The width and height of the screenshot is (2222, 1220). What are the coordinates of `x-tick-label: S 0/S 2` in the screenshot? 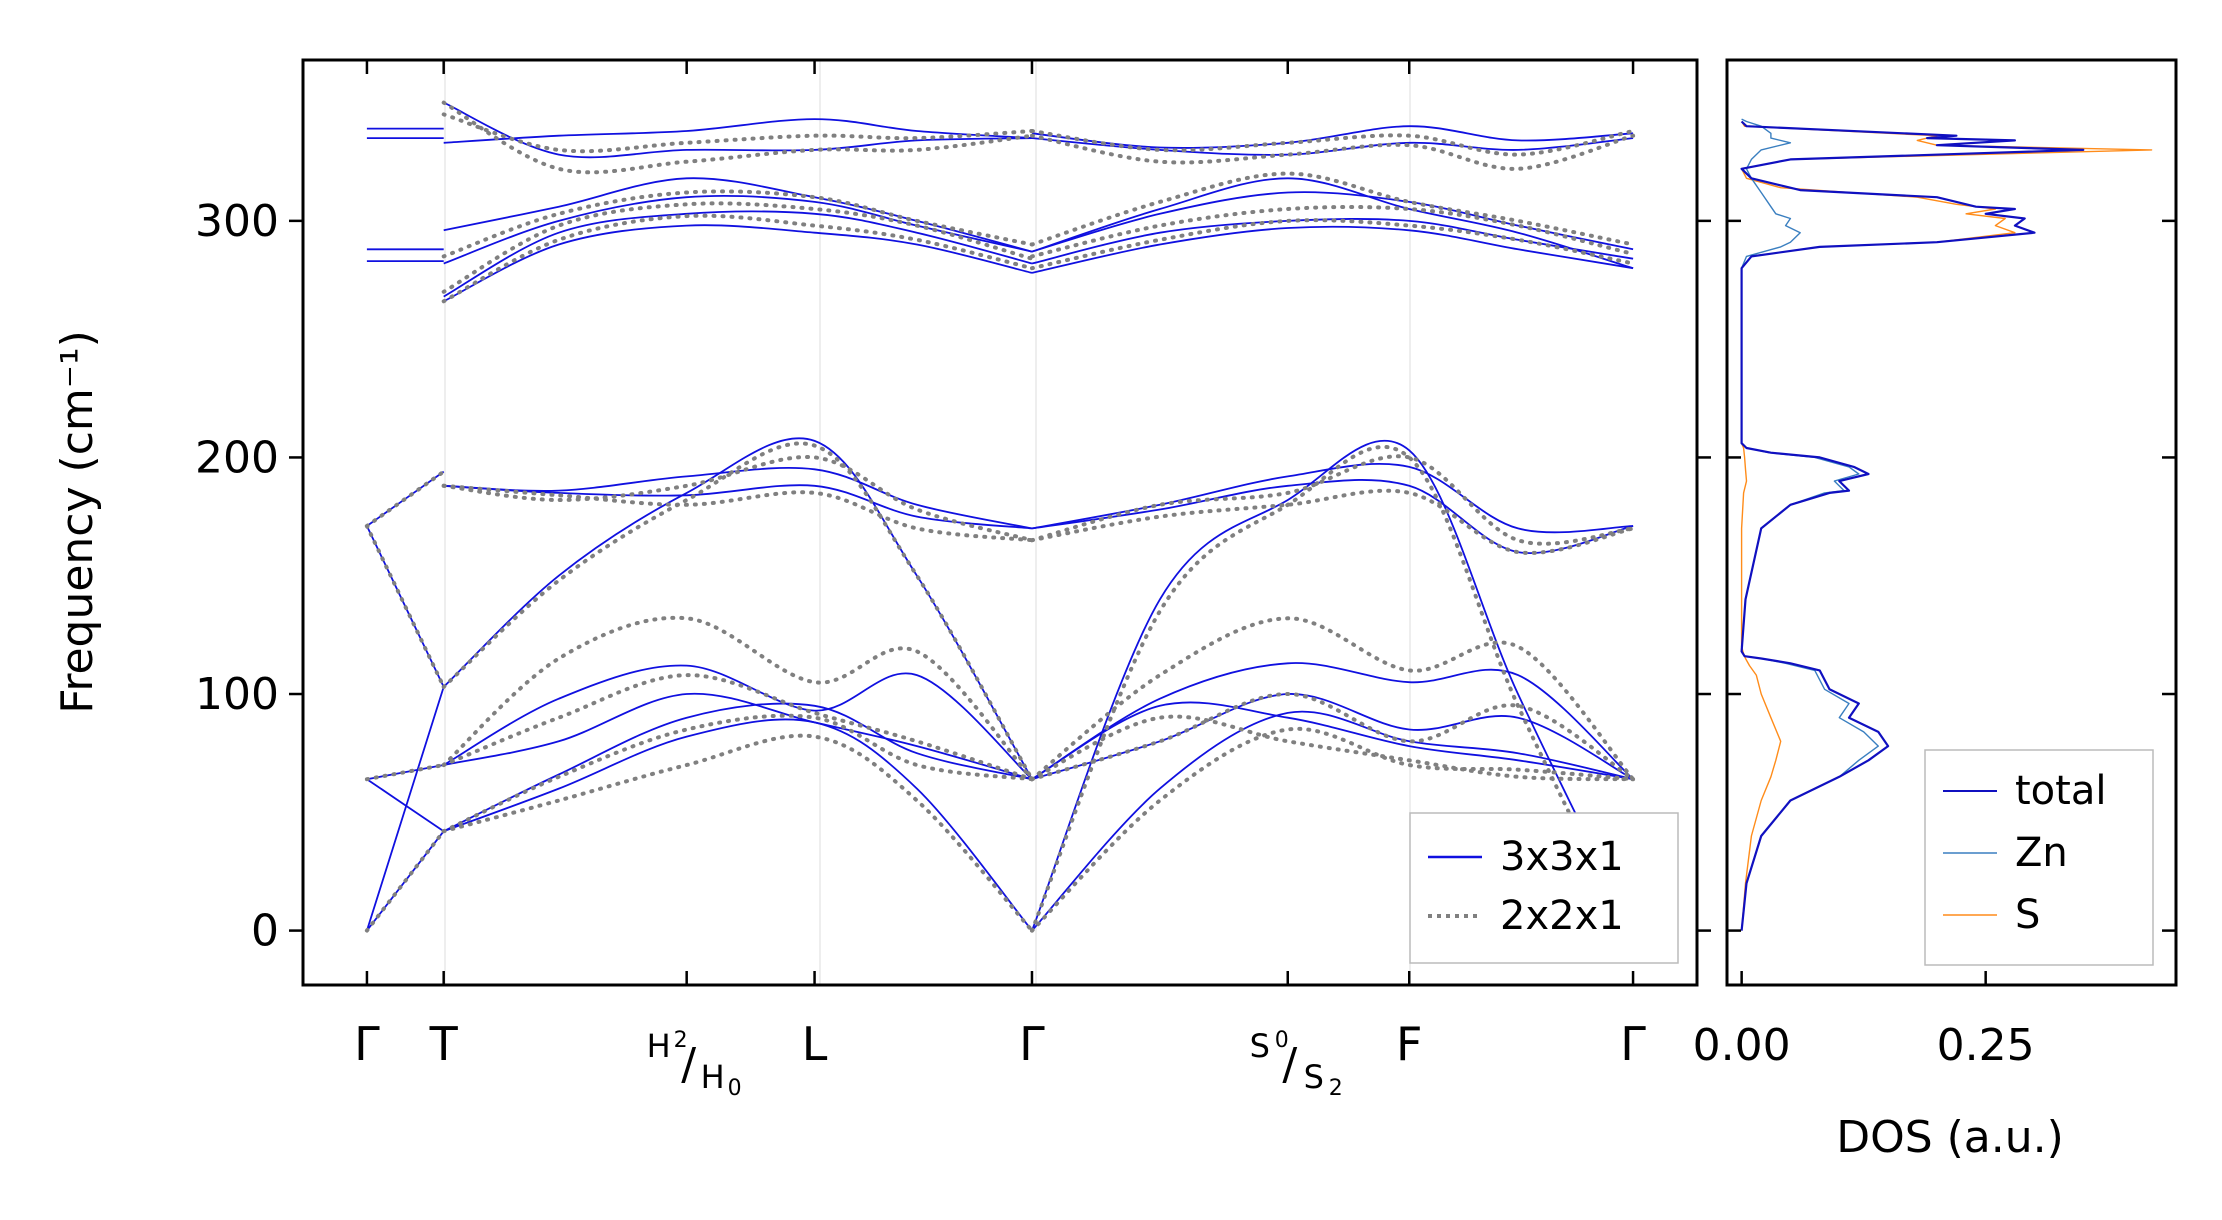 It's located at (1296, 1064).